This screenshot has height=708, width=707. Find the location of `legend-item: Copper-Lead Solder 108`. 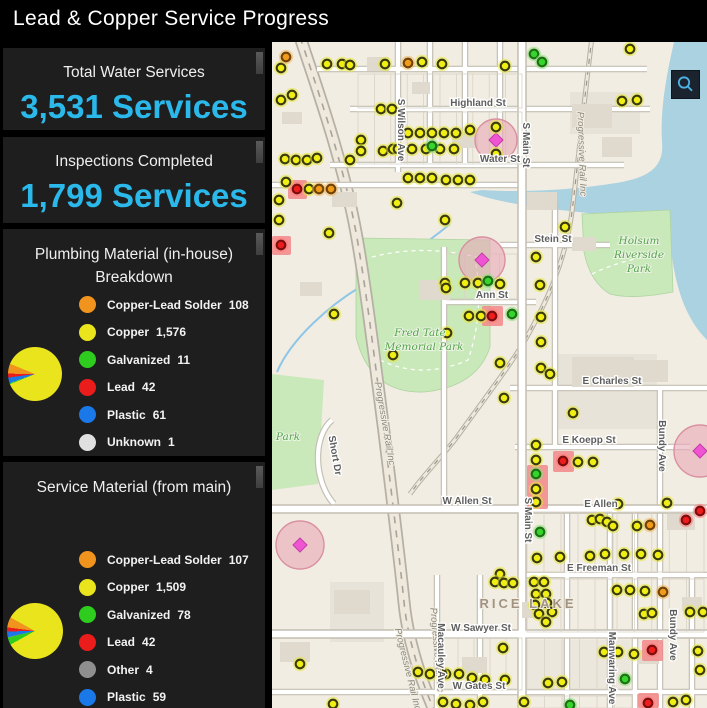

legend-item: Copper-Lead Solder 108 is located at coordinates (164, 305).